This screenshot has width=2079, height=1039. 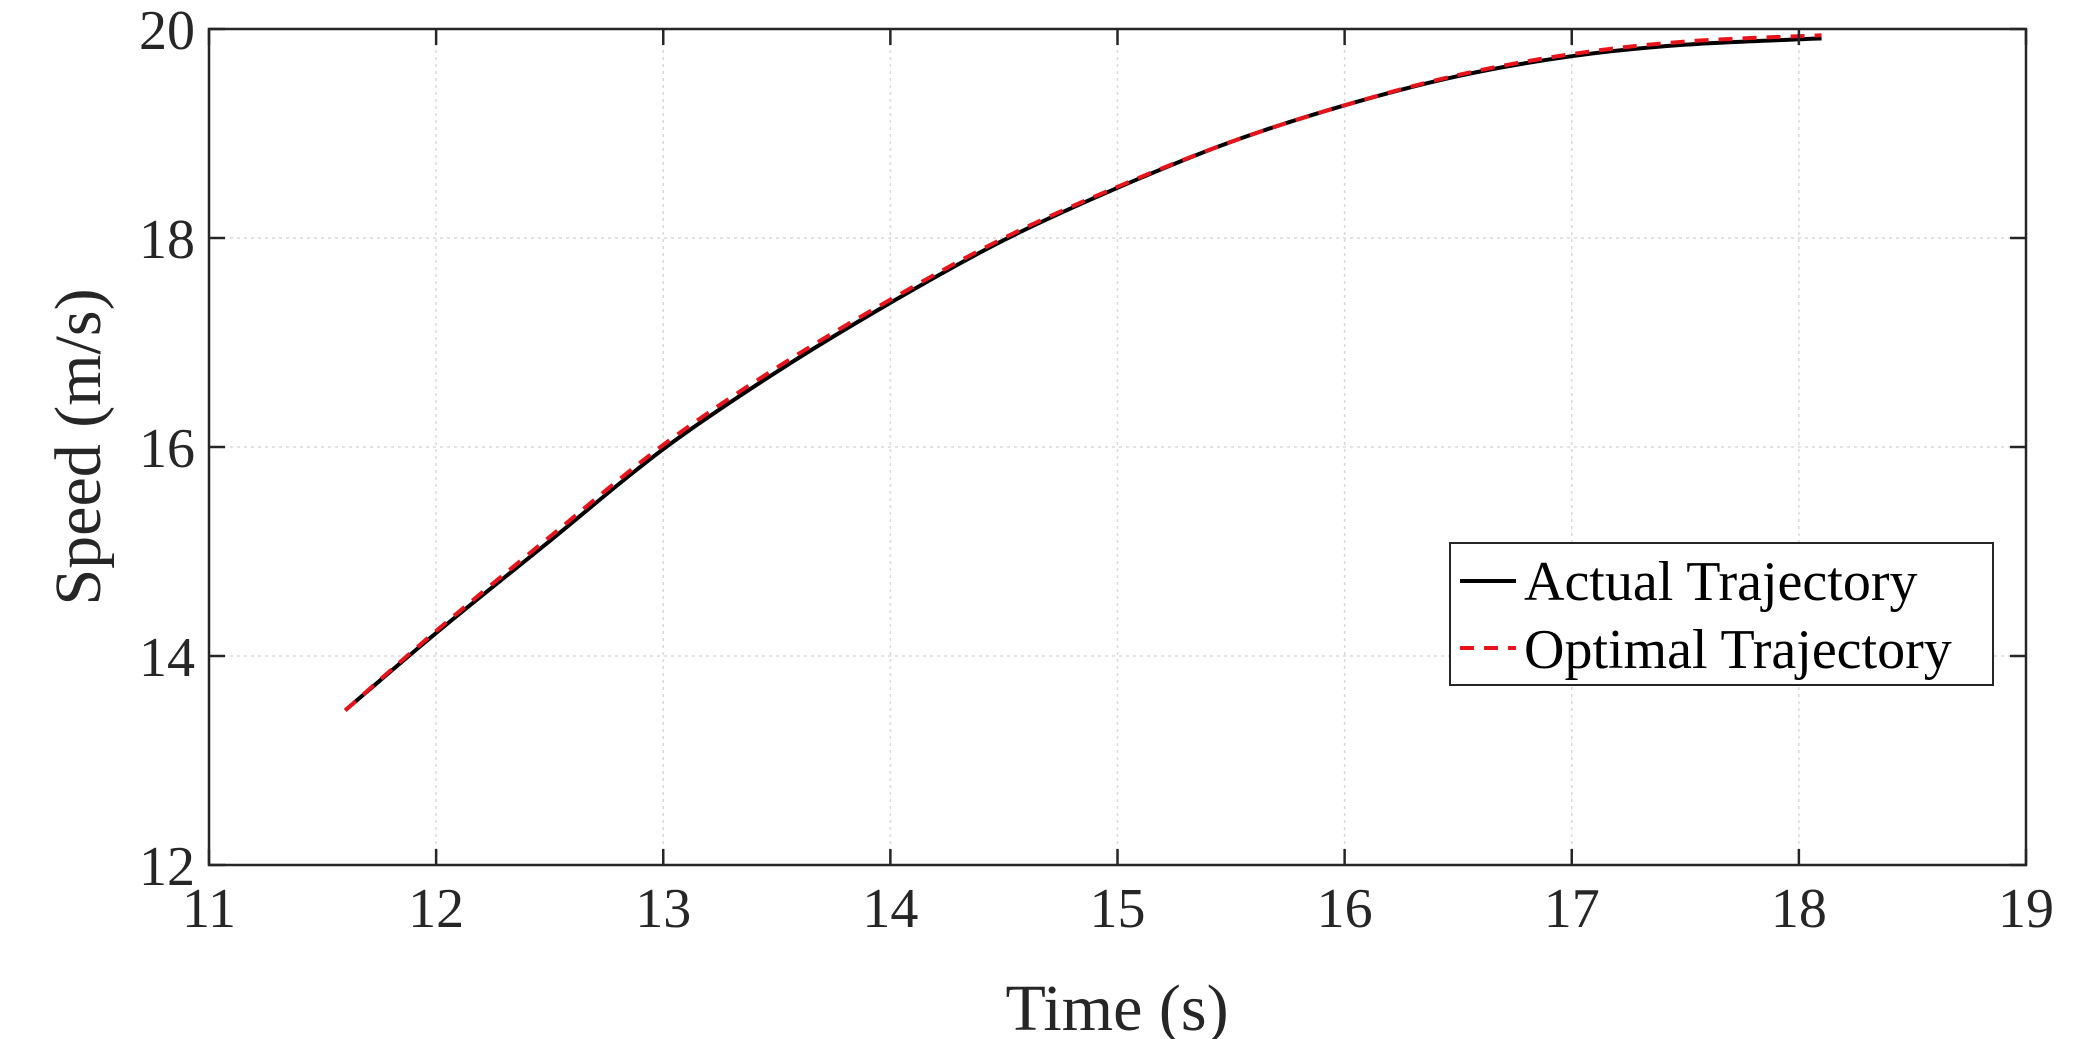 What do you see at coordinates (167, 658) in the screenshot?
I see `y-tick-label: 14` at bounding box center [167, 658].